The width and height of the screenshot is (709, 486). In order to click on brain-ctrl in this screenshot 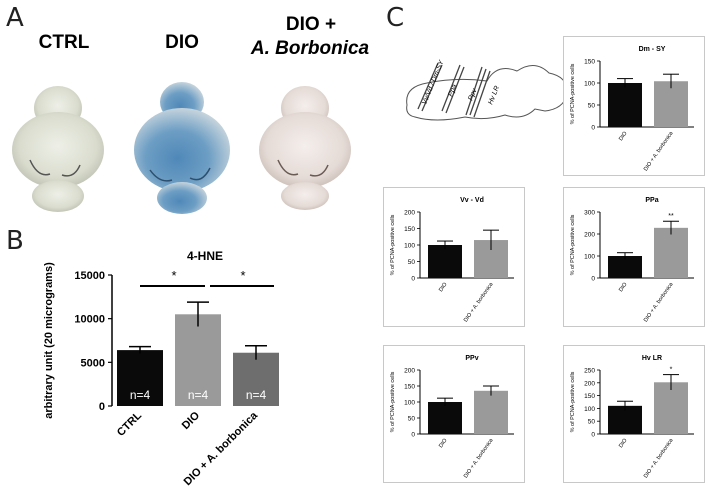, I will do `click(58, 149)`.